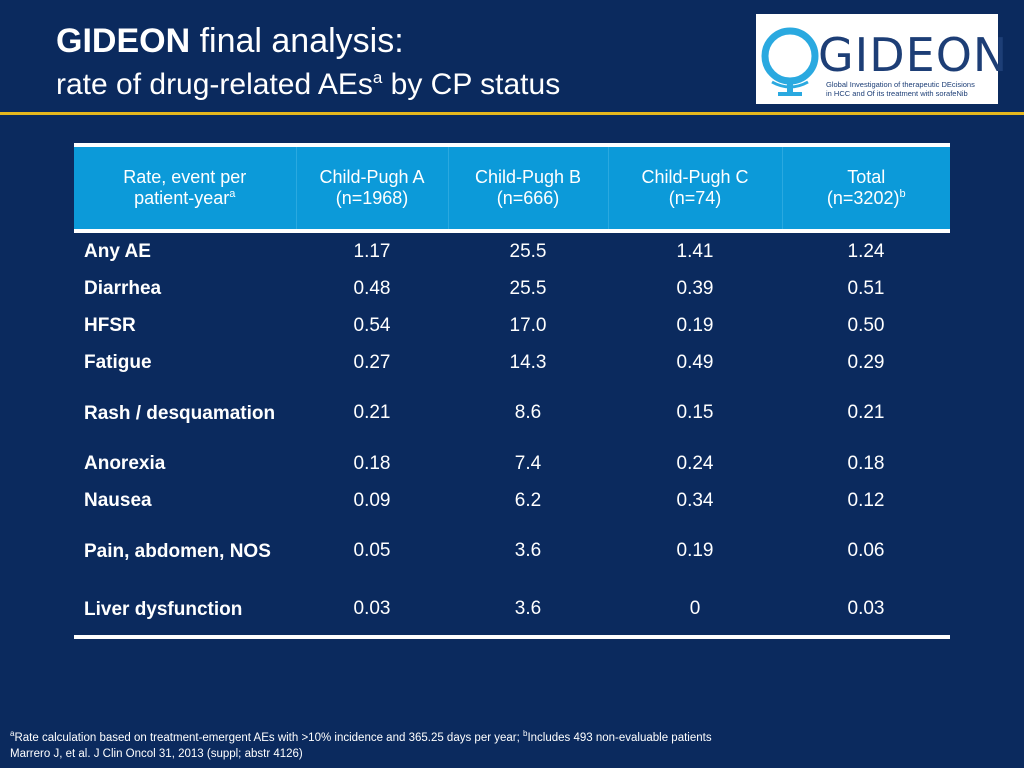 The height and width of the screenshot is (768, 1024). Describe the element at coordinates (372, 177) in the screenshot. I see `header-a-line1: Child-Pugh A` at that location.